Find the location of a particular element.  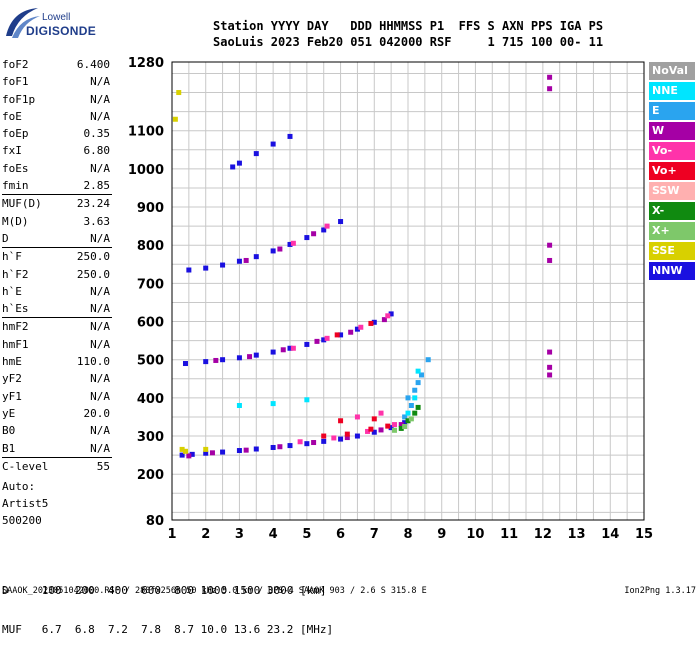

param-value: 110.0 is located at coordinates (93, 362).